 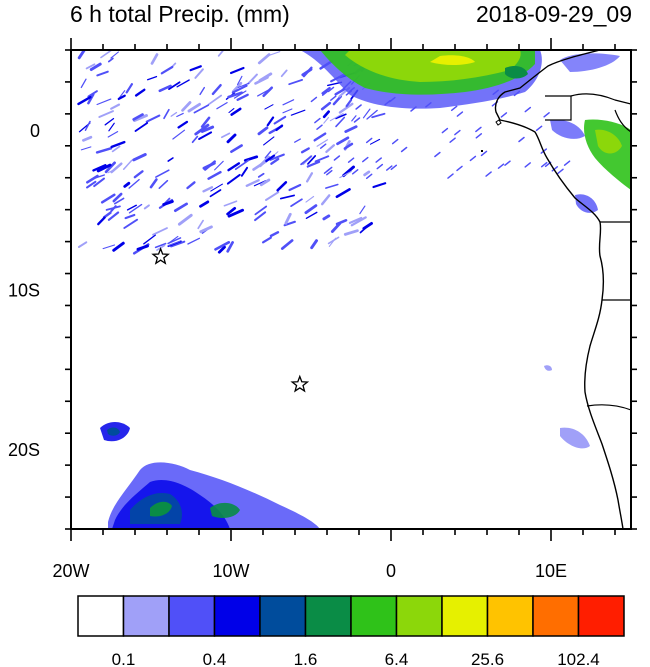 I want to click on precip-cluster-southwest, so click(x=210, y=475).